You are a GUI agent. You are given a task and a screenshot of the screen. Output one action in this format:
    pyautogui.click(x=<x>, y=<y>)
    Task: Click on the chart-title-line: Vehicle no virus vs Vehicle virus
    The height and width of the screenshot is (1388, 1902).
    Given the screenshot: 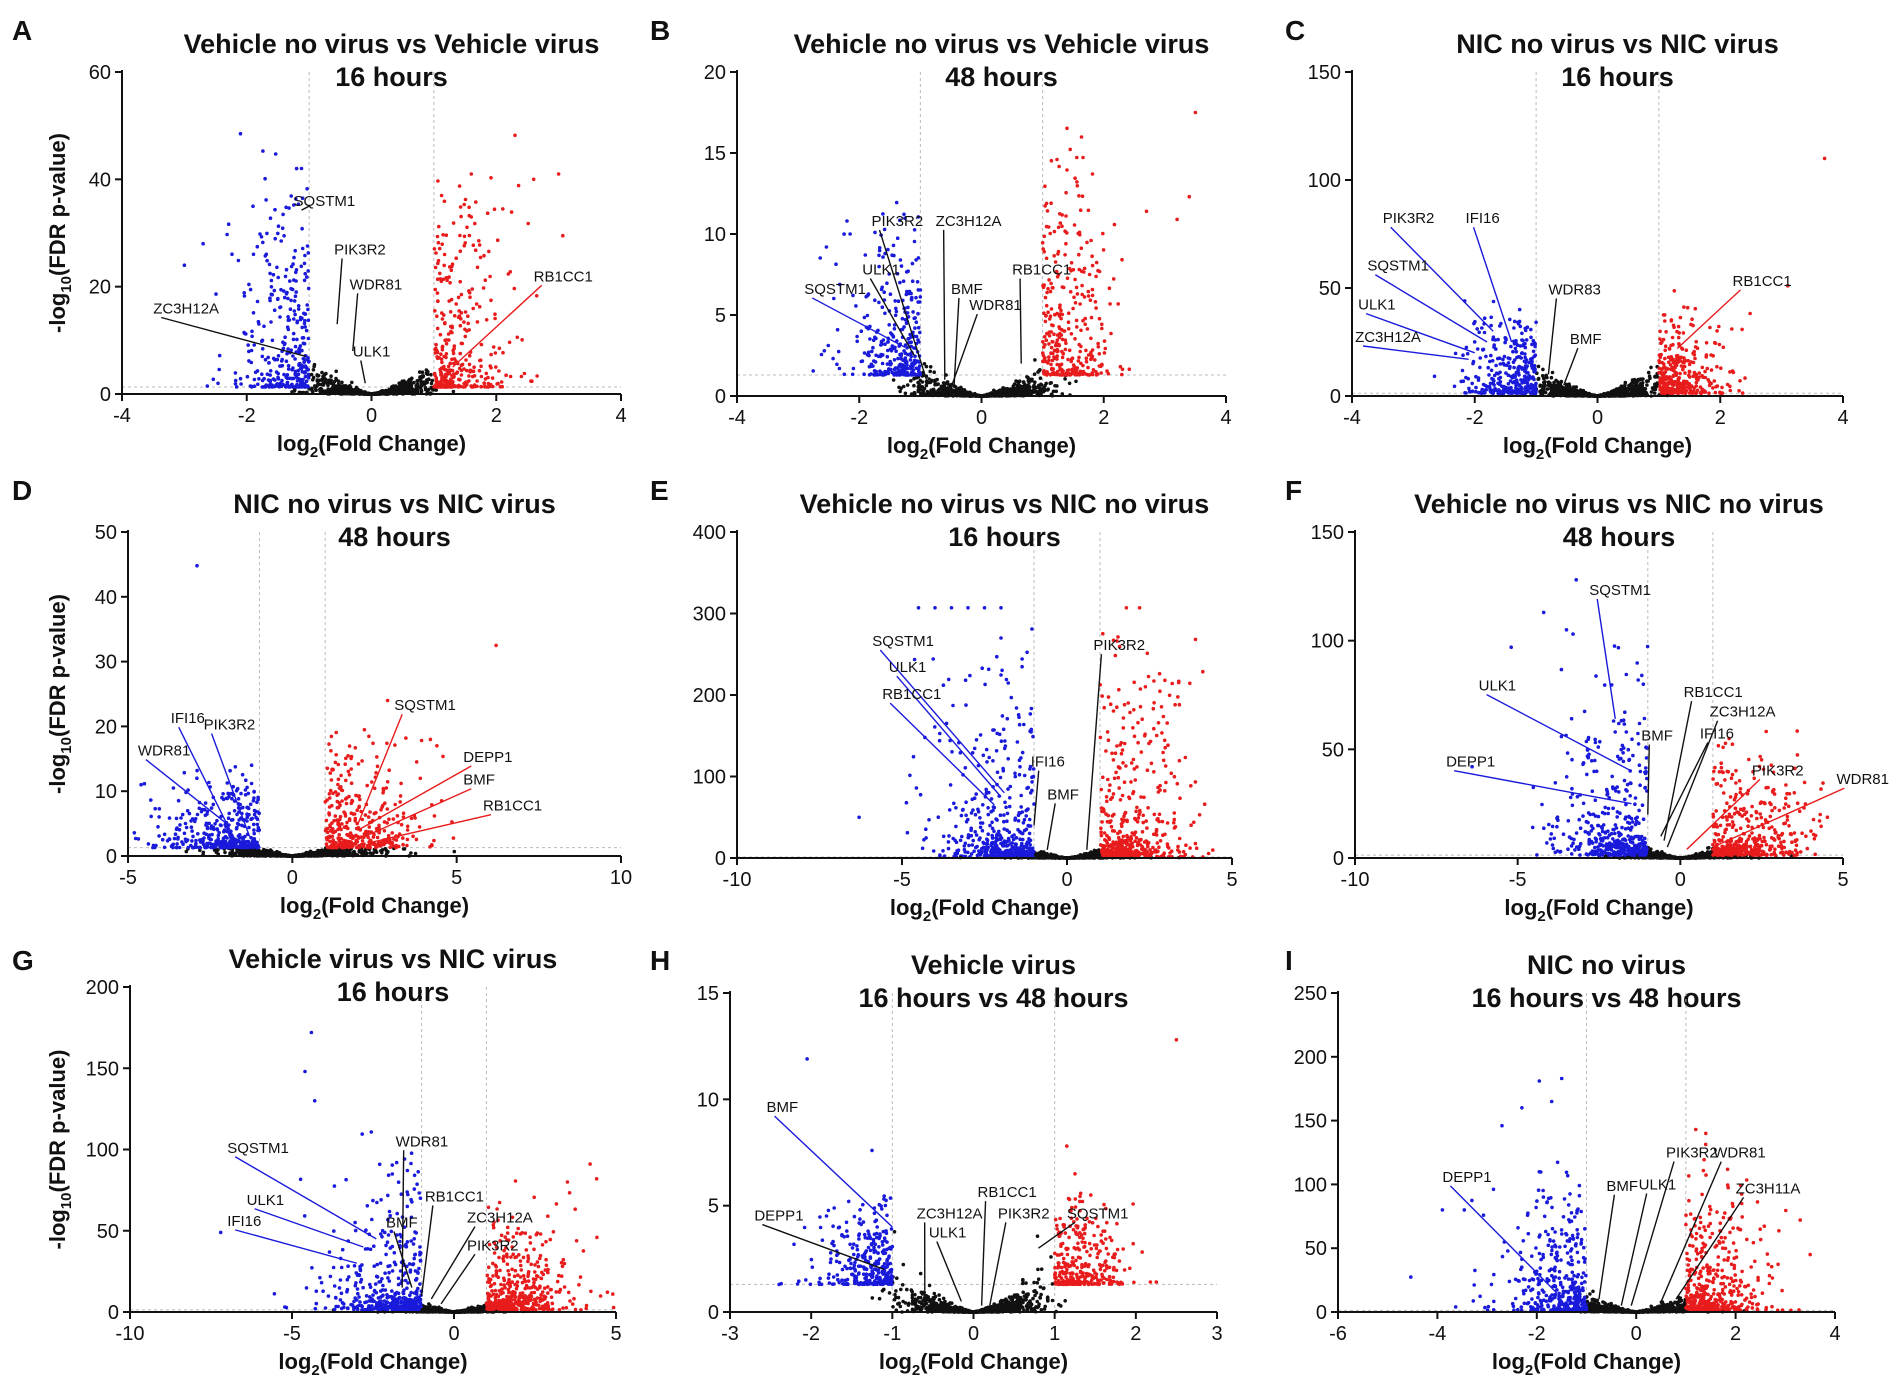 What is the action you would take?
    pyautogui.click(x=1002, y=44)
    